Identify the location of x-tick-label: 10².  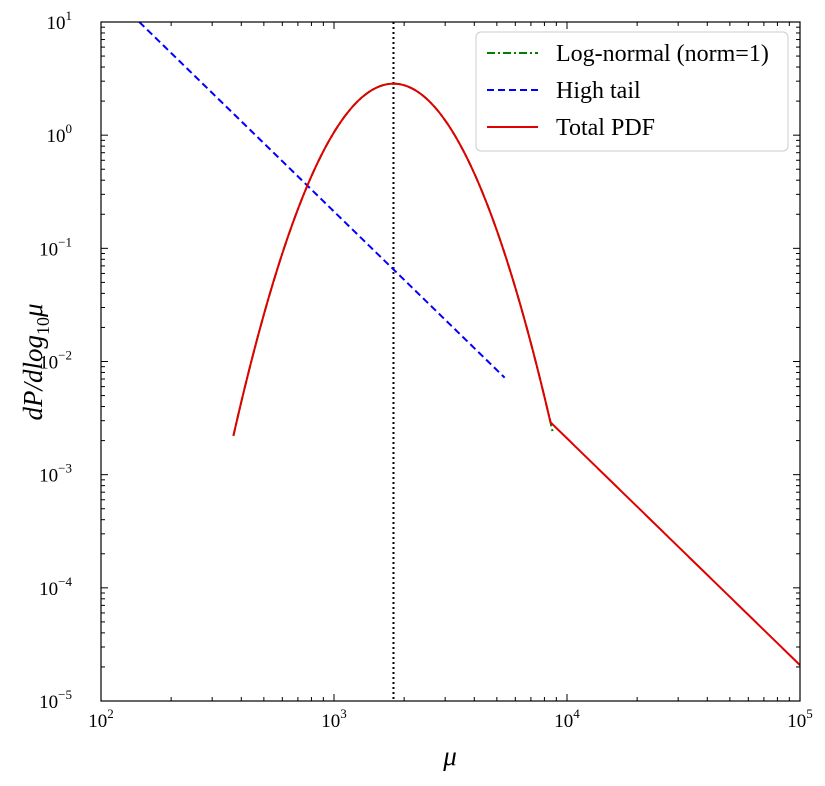
(101, 719).